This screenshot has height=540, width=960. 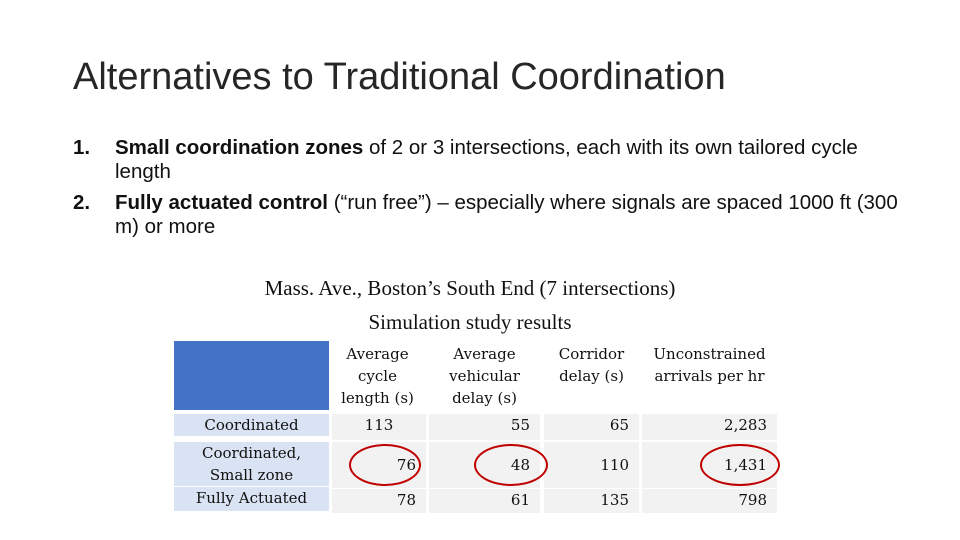 I want to click on row-label: Coordinated, Small zone, so click(x=251, y=464).